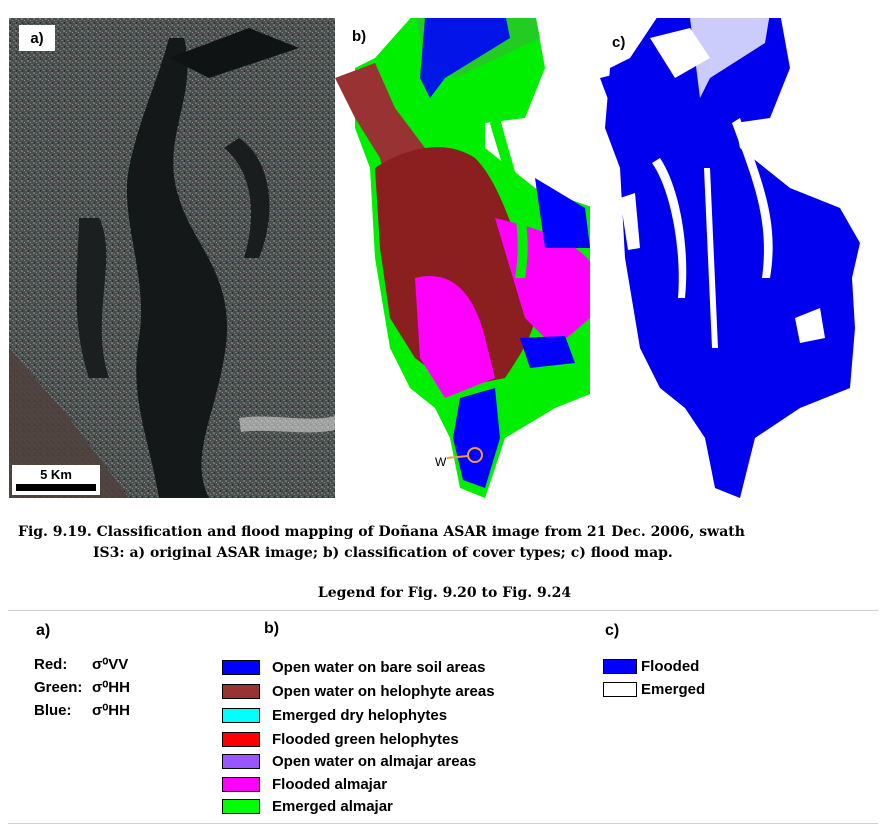 This screenshot has width=889, height=827. What do you see at coordinates (612, 630) in the screenshot?
I see `legend-c-heading: c)` at bounding box center [612, 630].